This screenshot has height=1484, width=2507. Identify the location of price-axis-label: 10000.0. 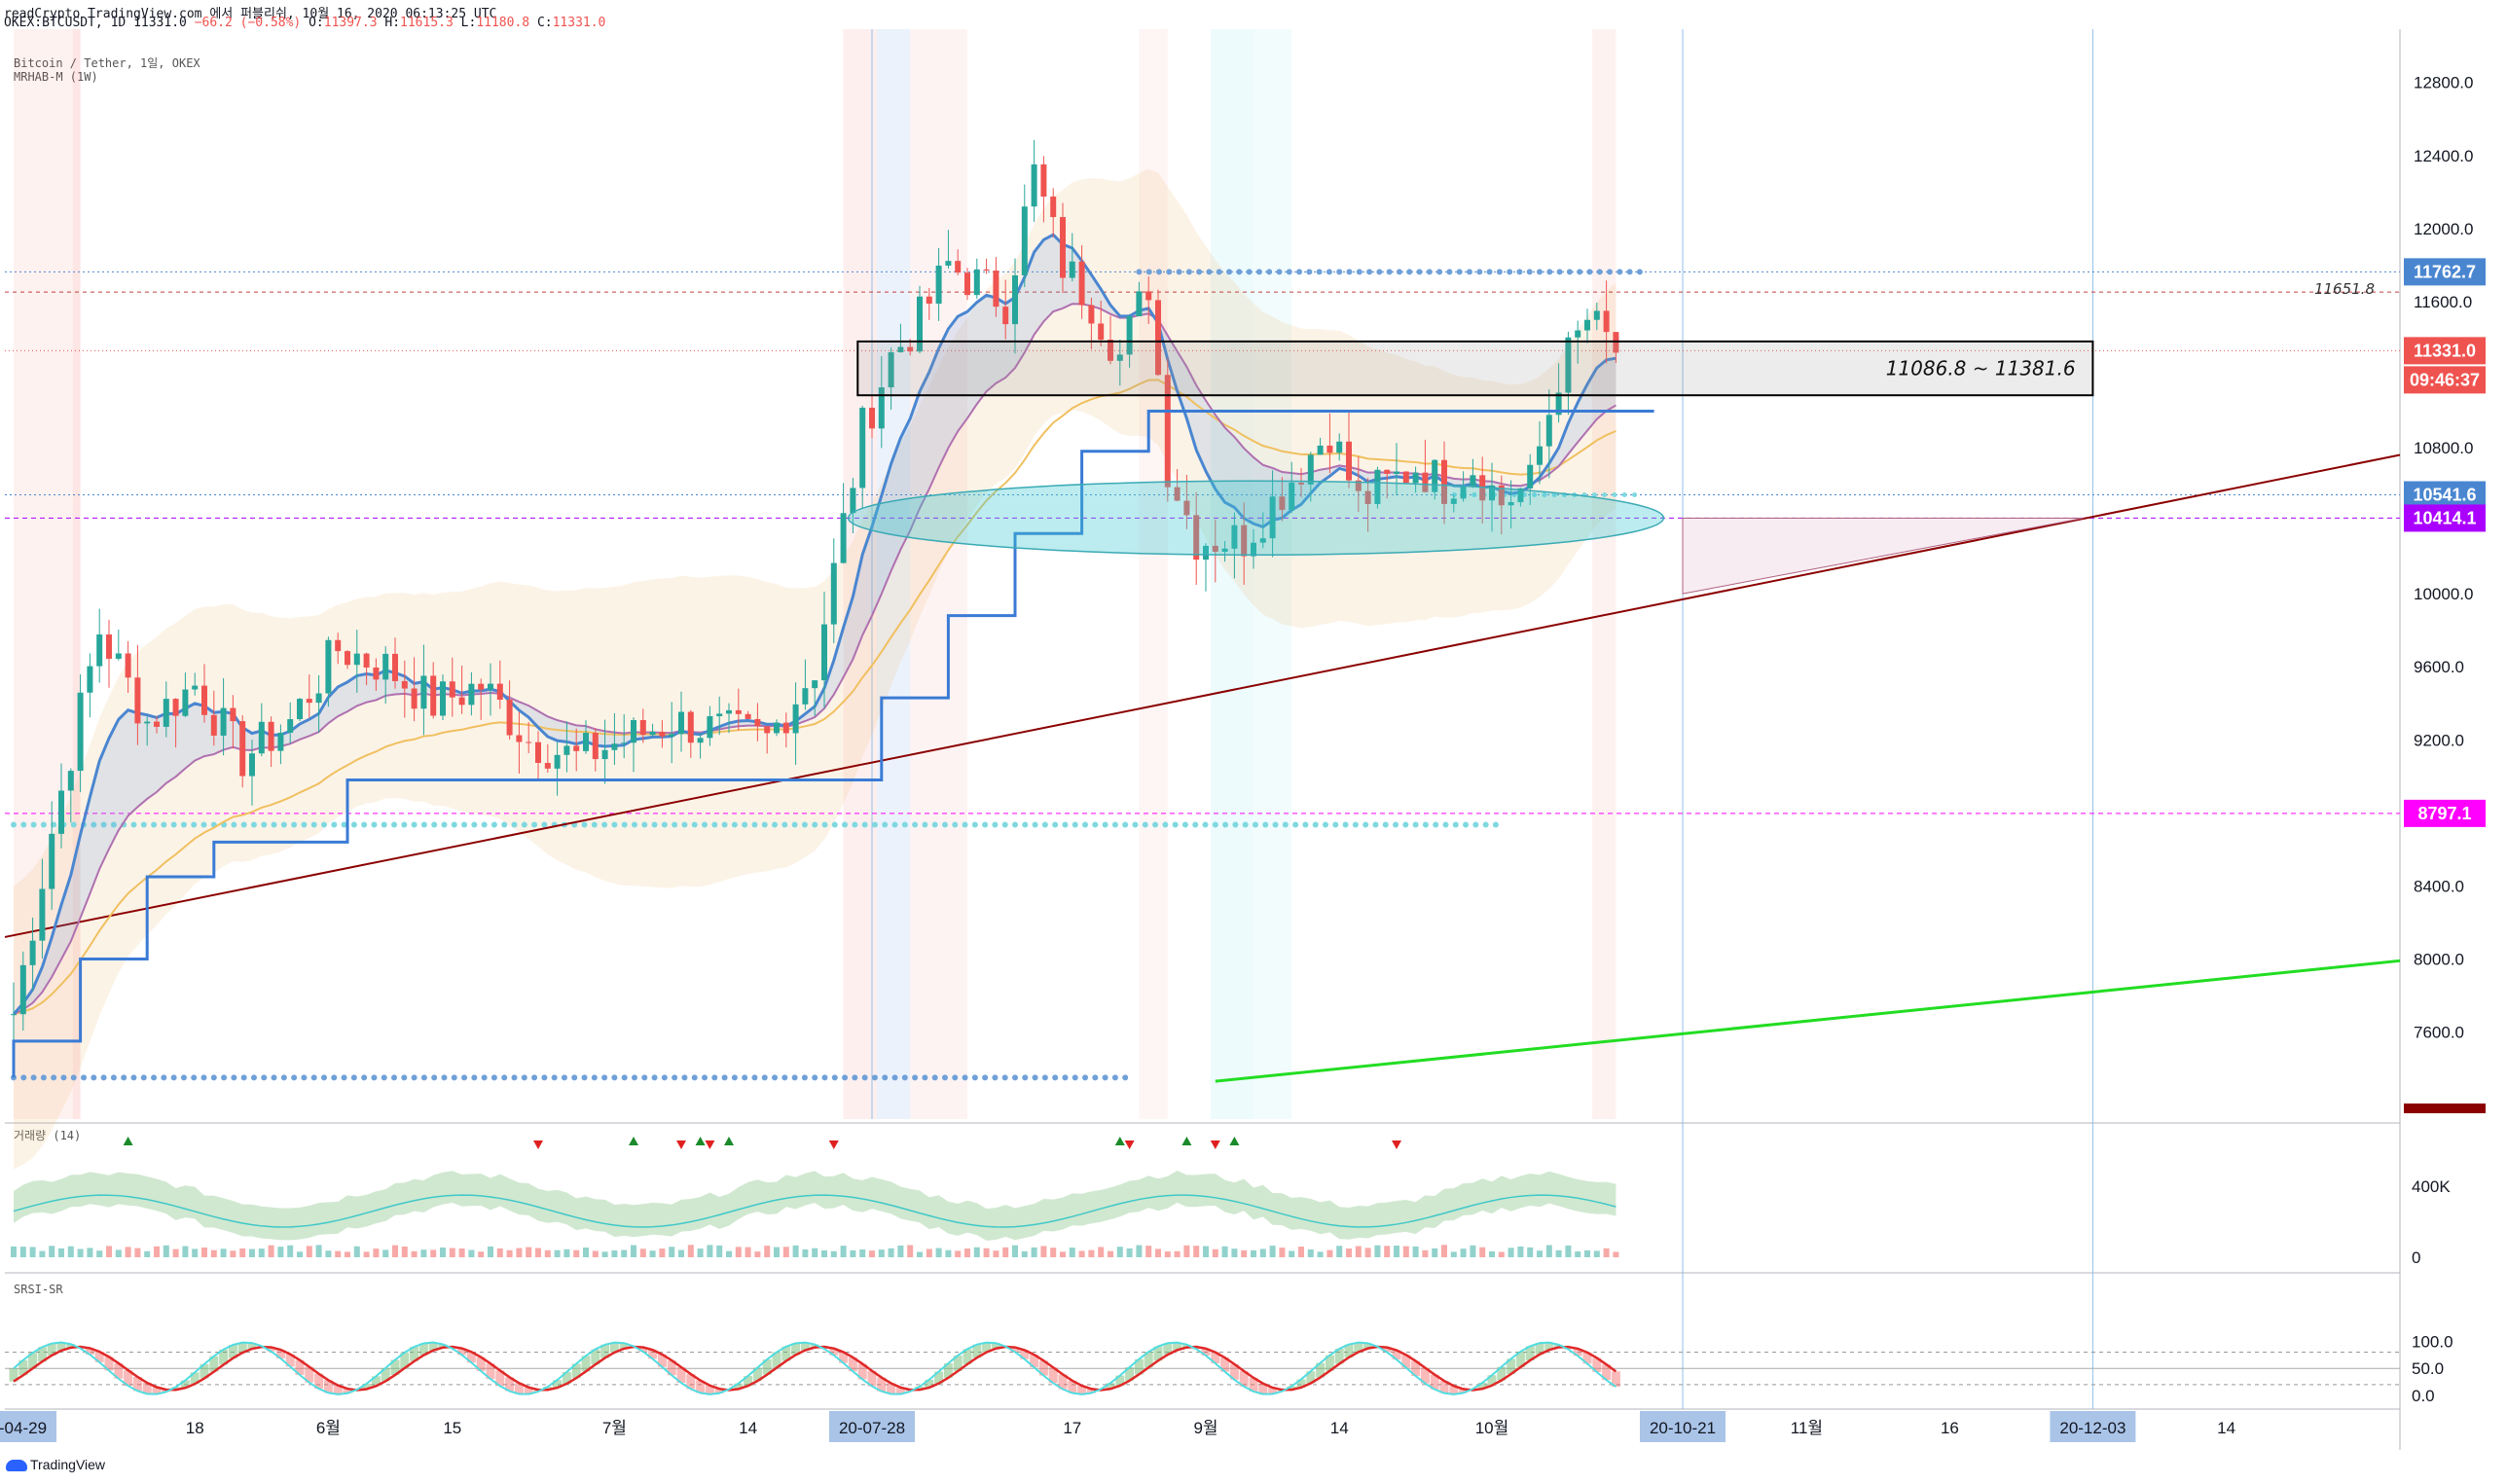
(2443, 594).